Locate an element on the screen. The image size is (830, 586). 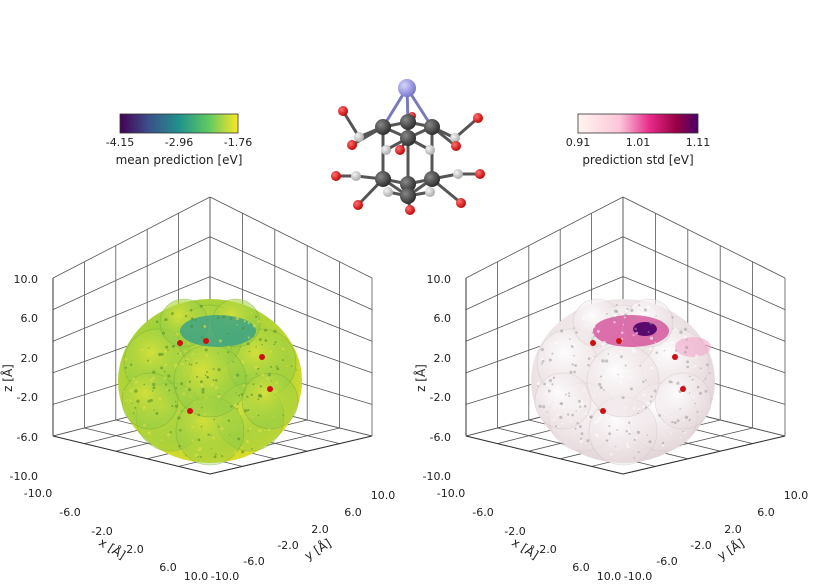
axis-edge is located at coordinates (625, 455).